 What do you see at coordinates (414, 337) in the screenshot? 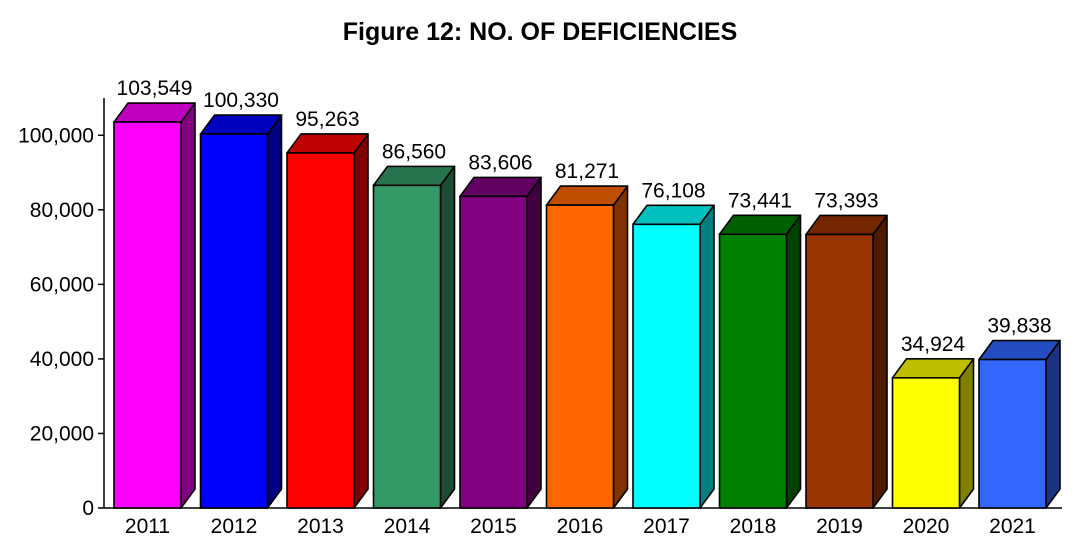
I see `bar-2014` at bounding box center [414, 337].